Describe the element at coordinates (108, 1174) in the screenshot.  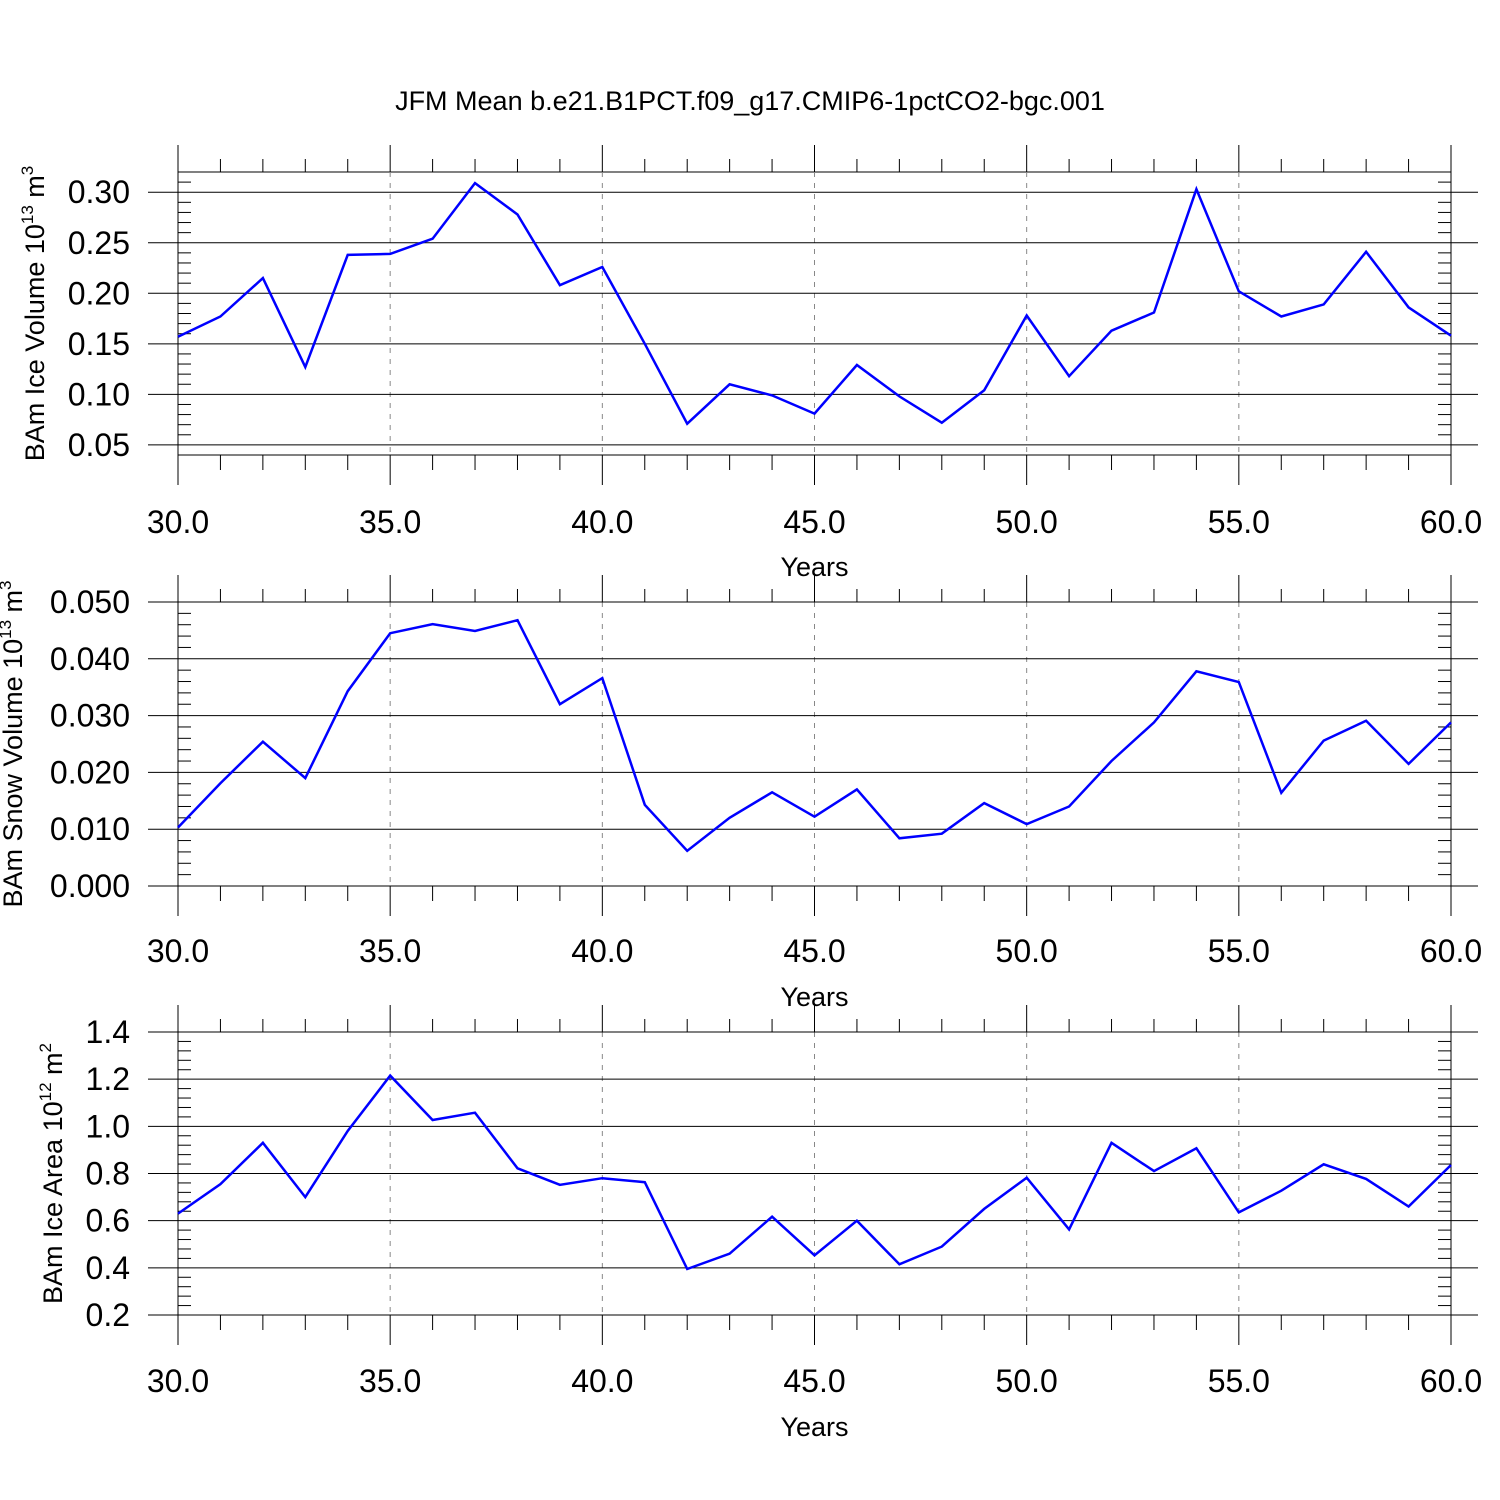
I see `y-tick-label: 0.8` at that location.